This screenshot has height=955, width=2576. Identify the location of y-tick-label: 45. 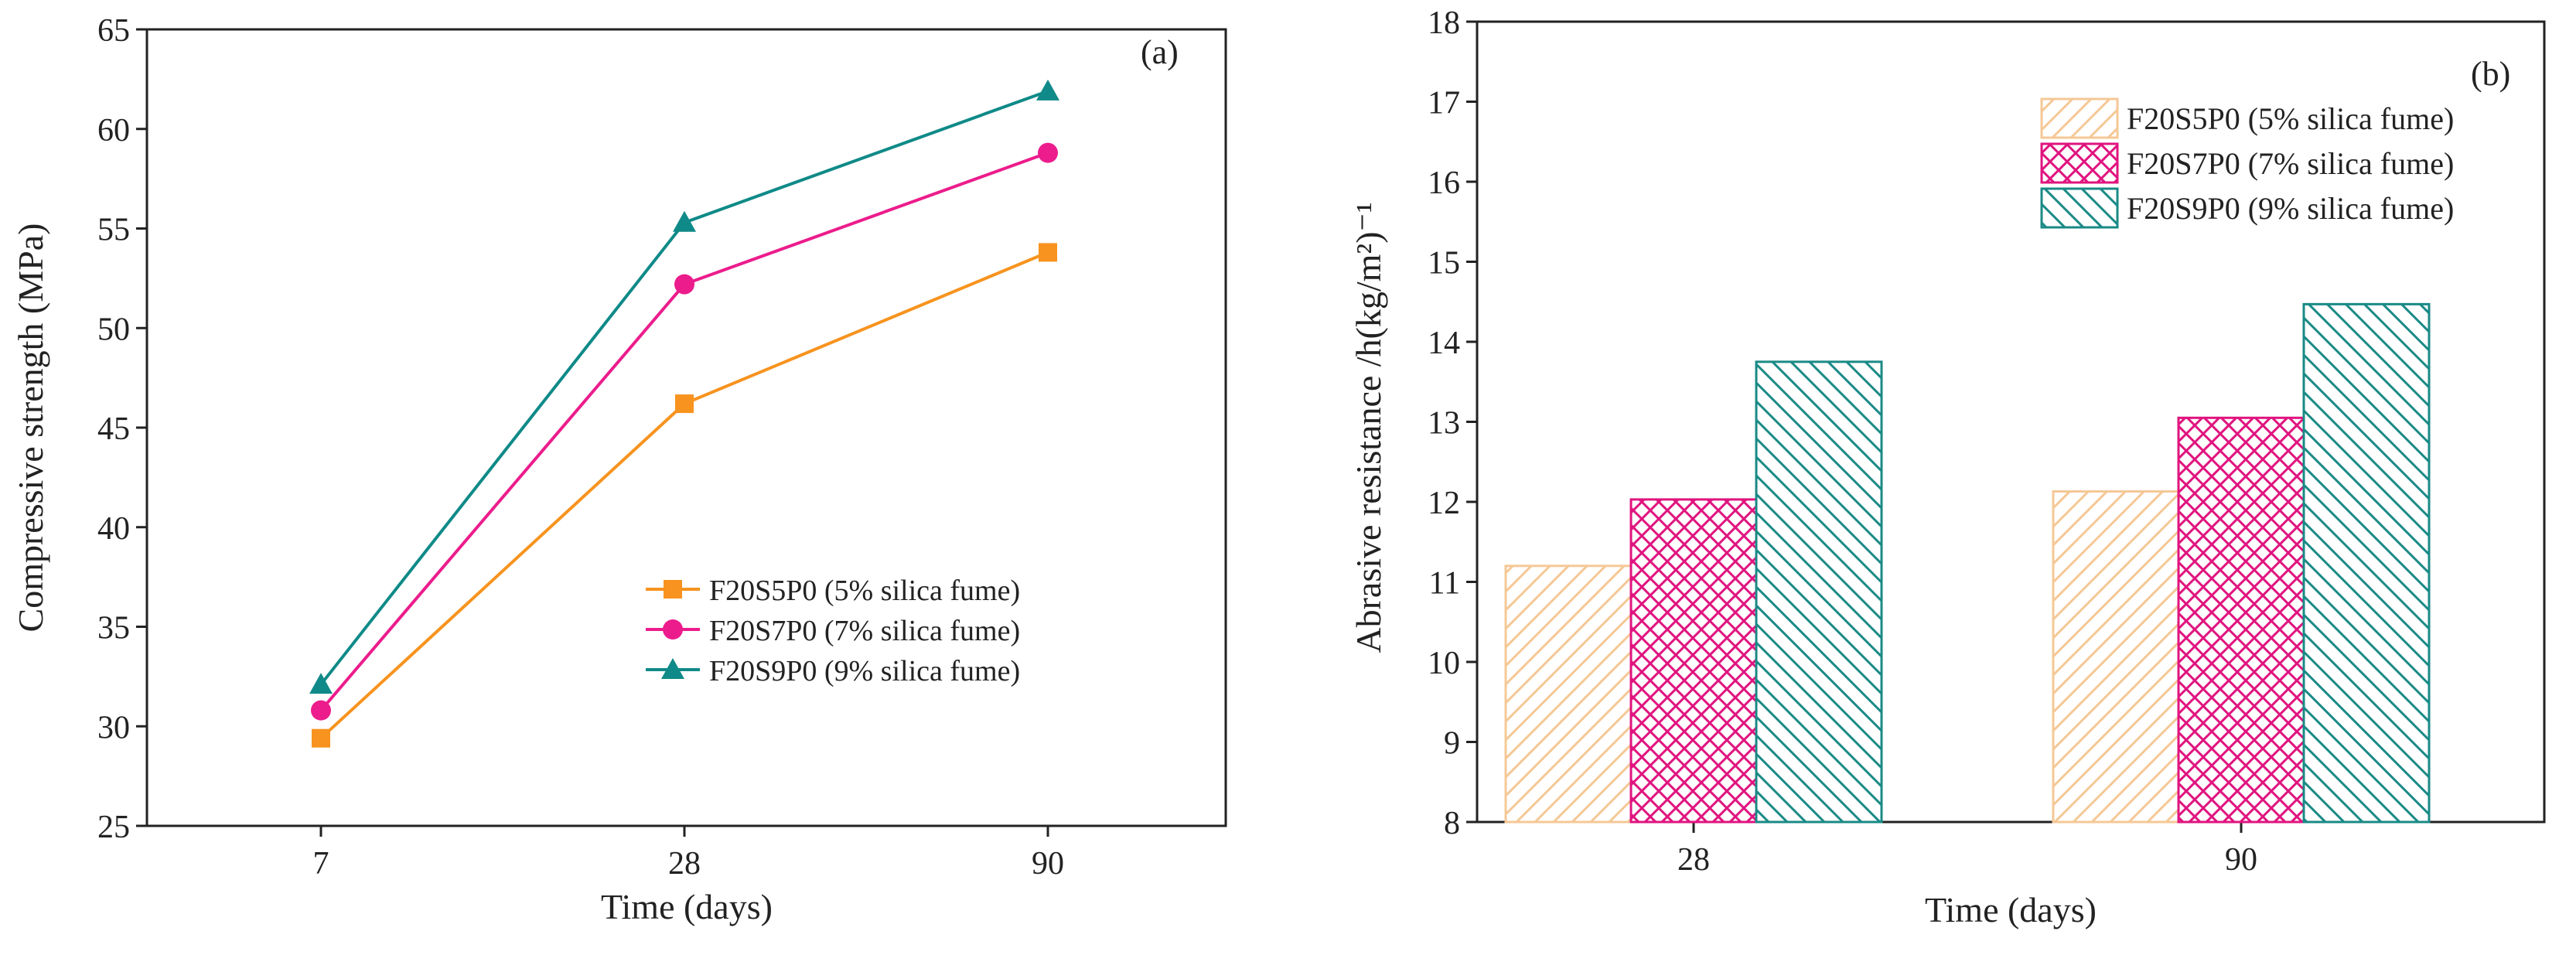
(114, 429).